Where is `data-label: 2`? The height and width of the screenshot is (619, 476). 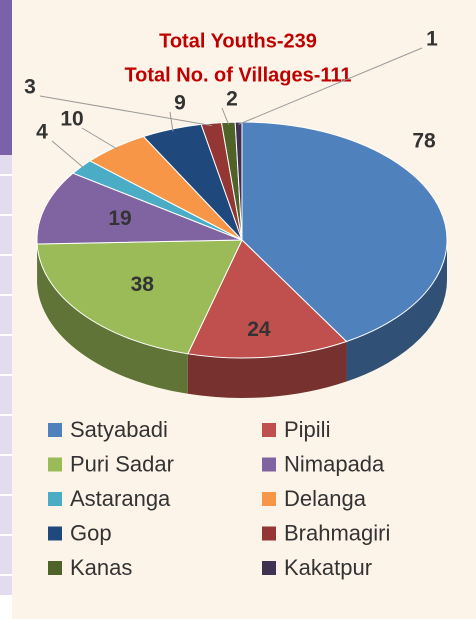
data-label: 2 is located at coordinates (232, 99).